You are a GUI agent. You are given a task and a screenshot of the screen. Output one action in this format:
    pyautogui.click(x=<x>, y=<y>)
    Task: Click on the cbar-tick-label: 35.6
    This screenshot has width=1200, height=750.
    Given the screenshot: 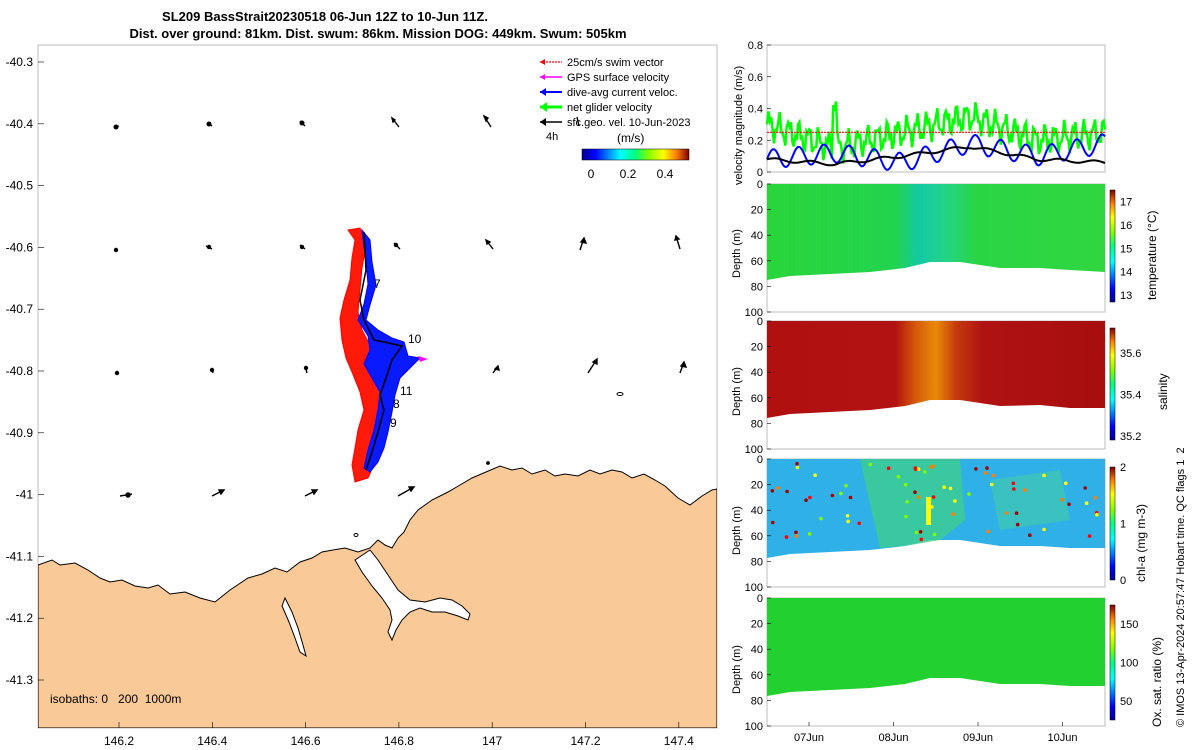 What is the action you would take?
    pyautogui.click(x=1130, y=354)
    